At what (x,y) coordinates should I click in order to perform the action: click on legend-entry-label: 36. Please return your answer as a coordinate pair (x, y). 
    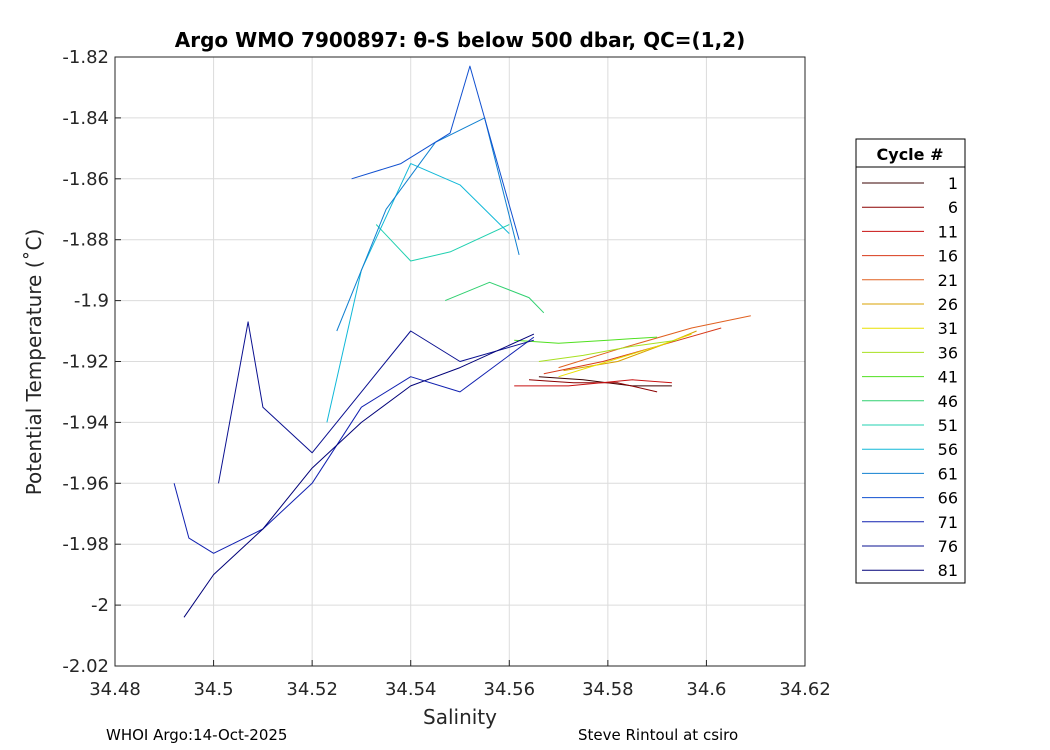
    Looking at the image, I should click on (948, 352).